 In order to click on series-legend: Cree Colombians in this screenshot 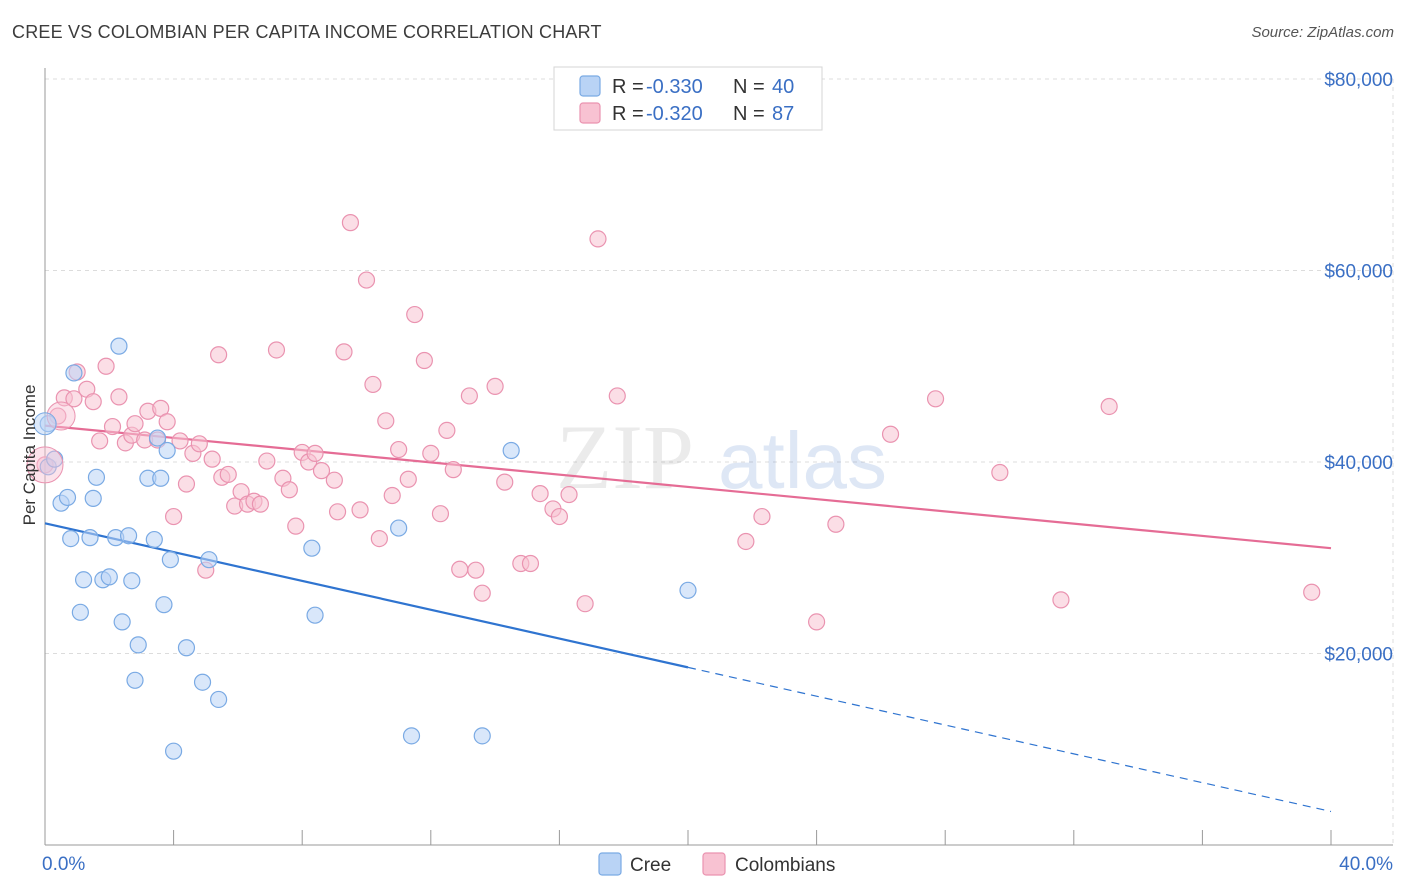, I will do `click(716, 864)`.